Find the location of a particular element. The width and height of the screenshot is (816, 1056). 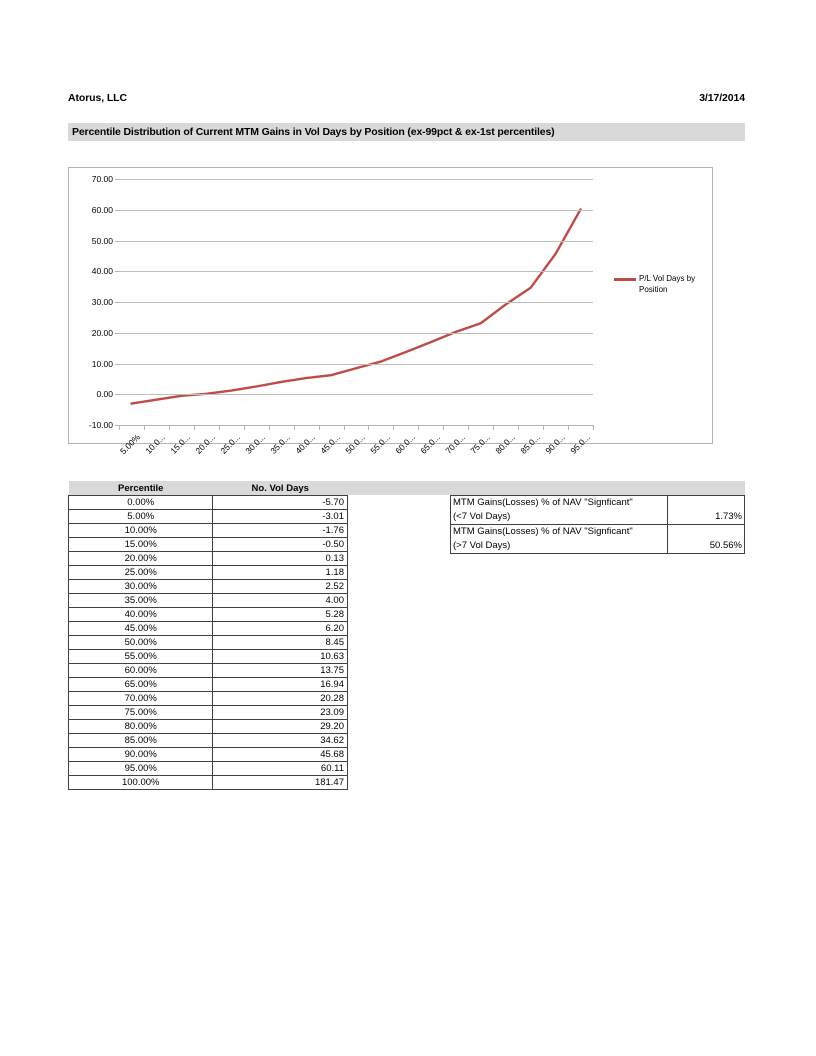

cell-percentile: 70.00% is located at coordinates (140, 698).